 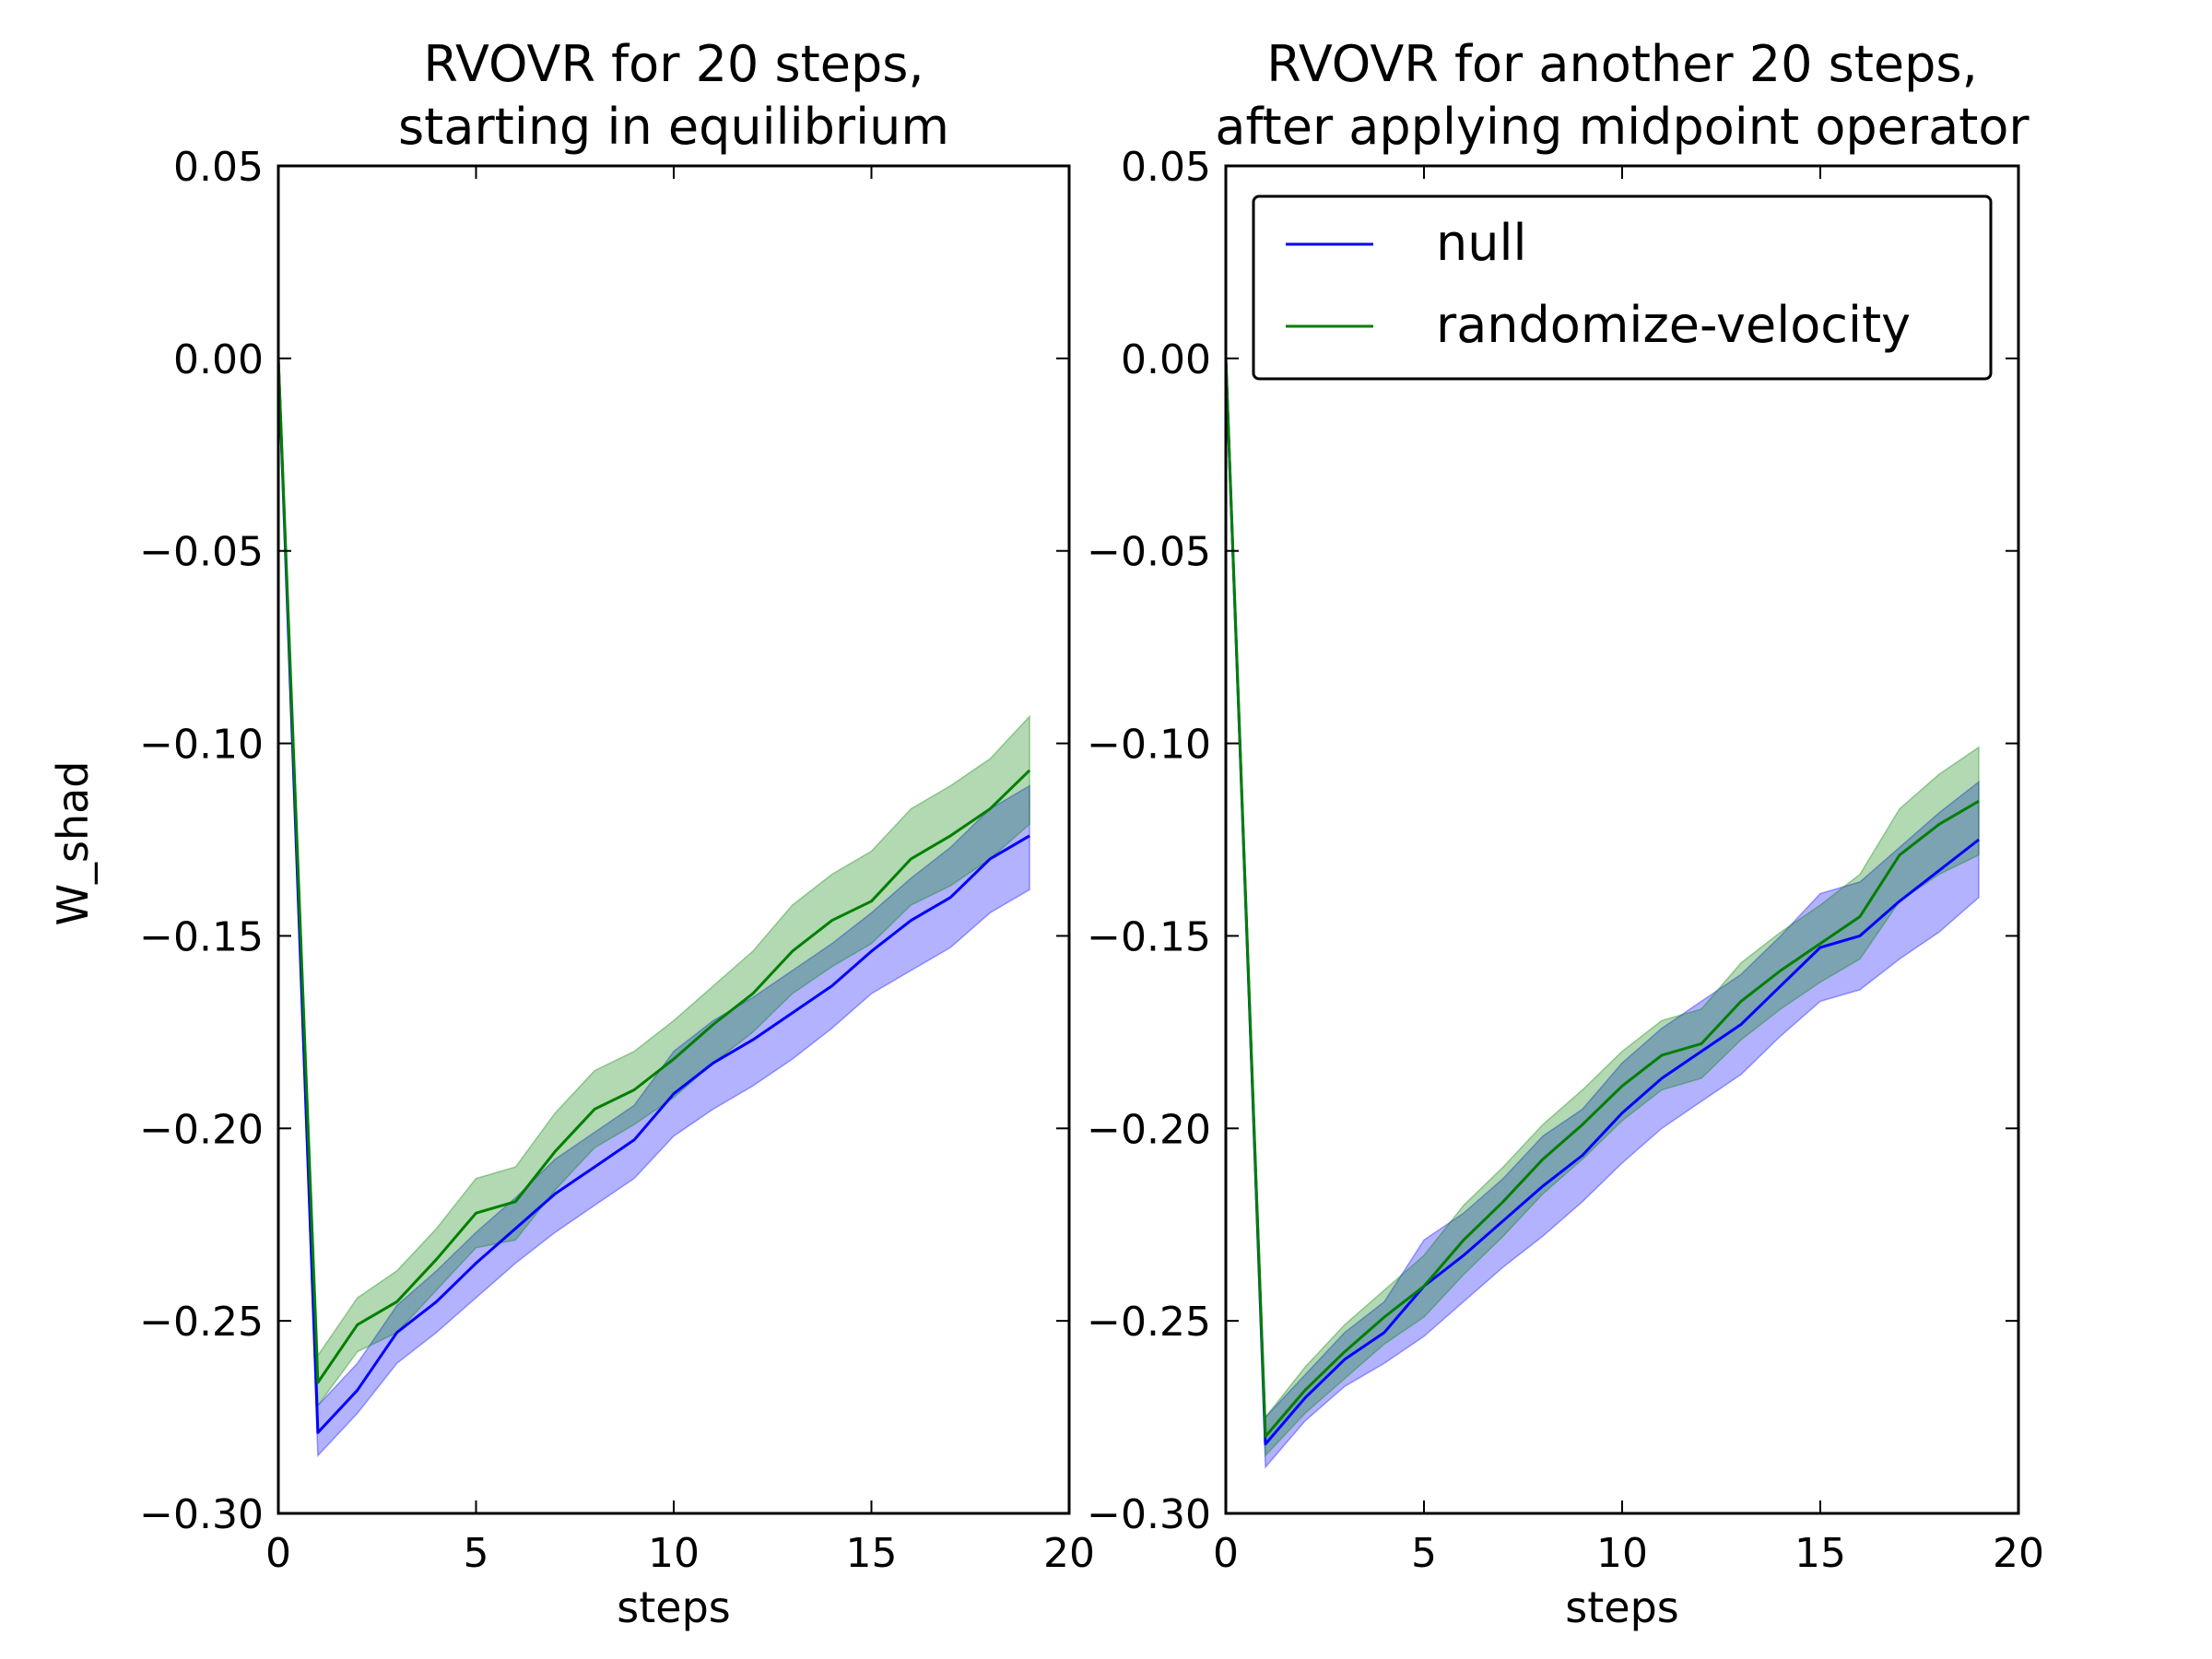 I want to click on left-chart-title-line-2: starting in equilibrium, so click(x=673, y=127).